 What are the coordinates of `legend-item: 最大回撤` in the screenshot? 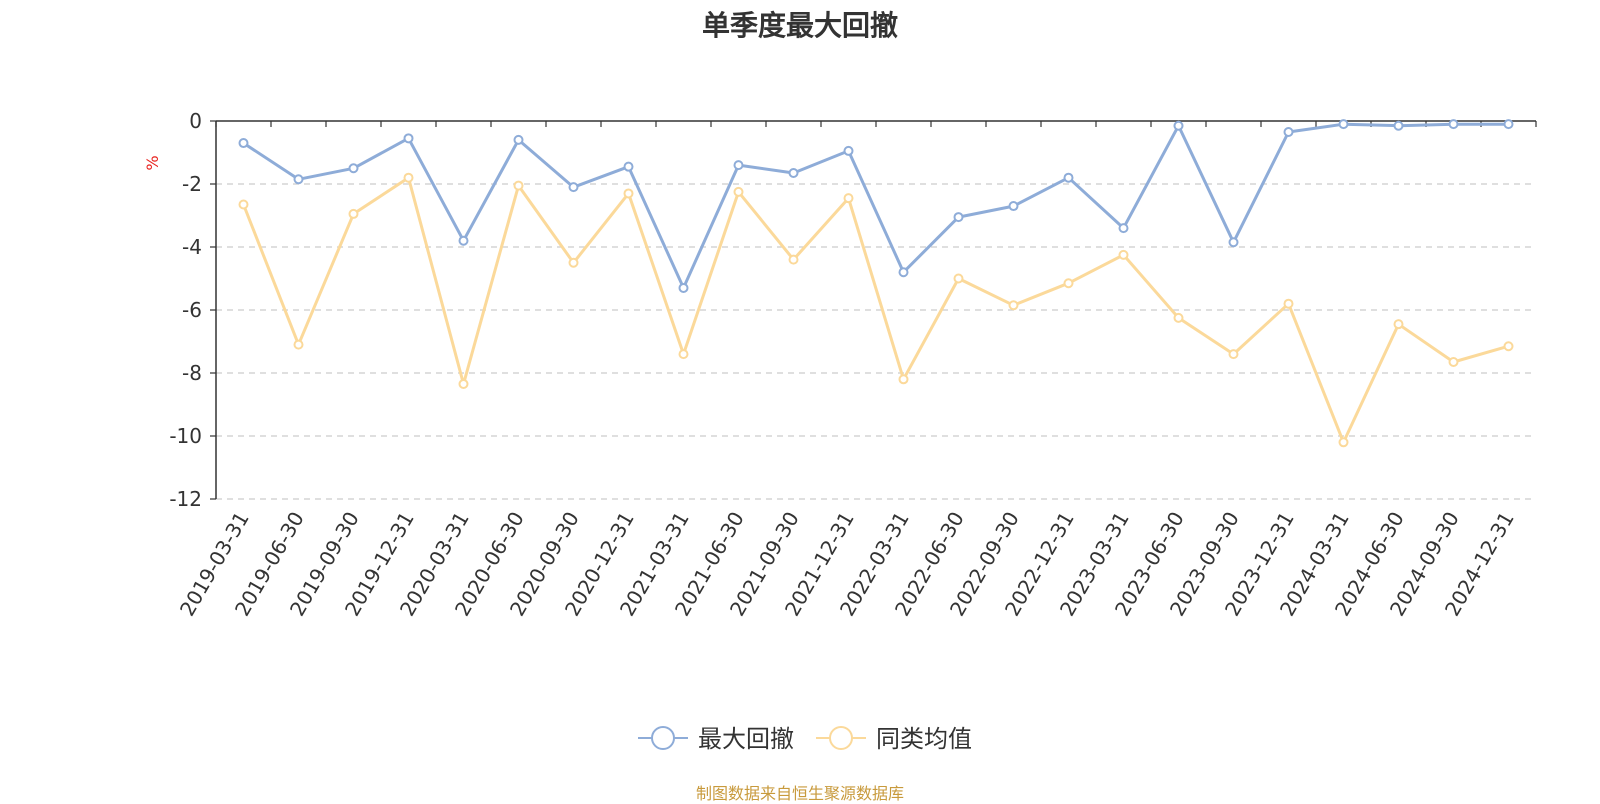 It's located at (716, 739).